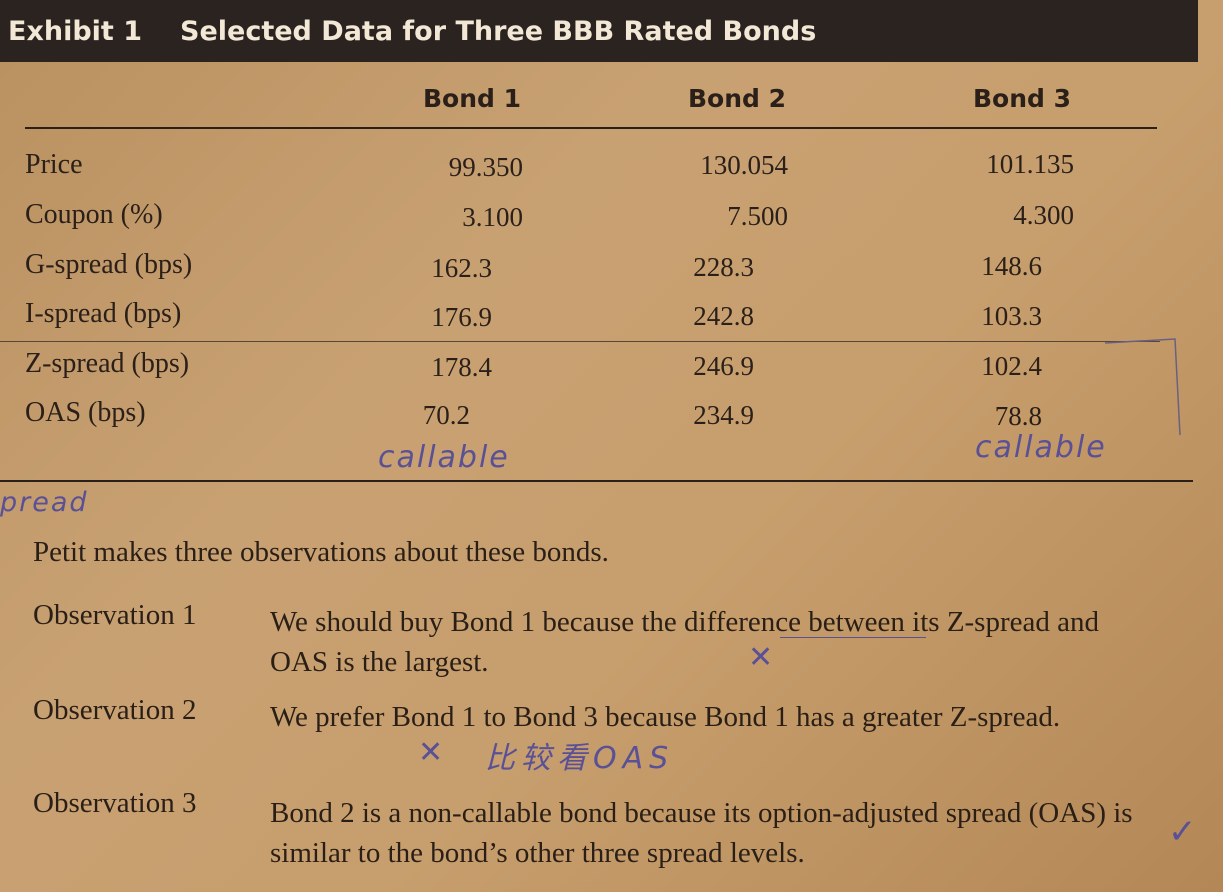 The image size is (1223, 892). Describe the element at coordinates (591, 128) in the screenshot. I see `header-rule` at that location.